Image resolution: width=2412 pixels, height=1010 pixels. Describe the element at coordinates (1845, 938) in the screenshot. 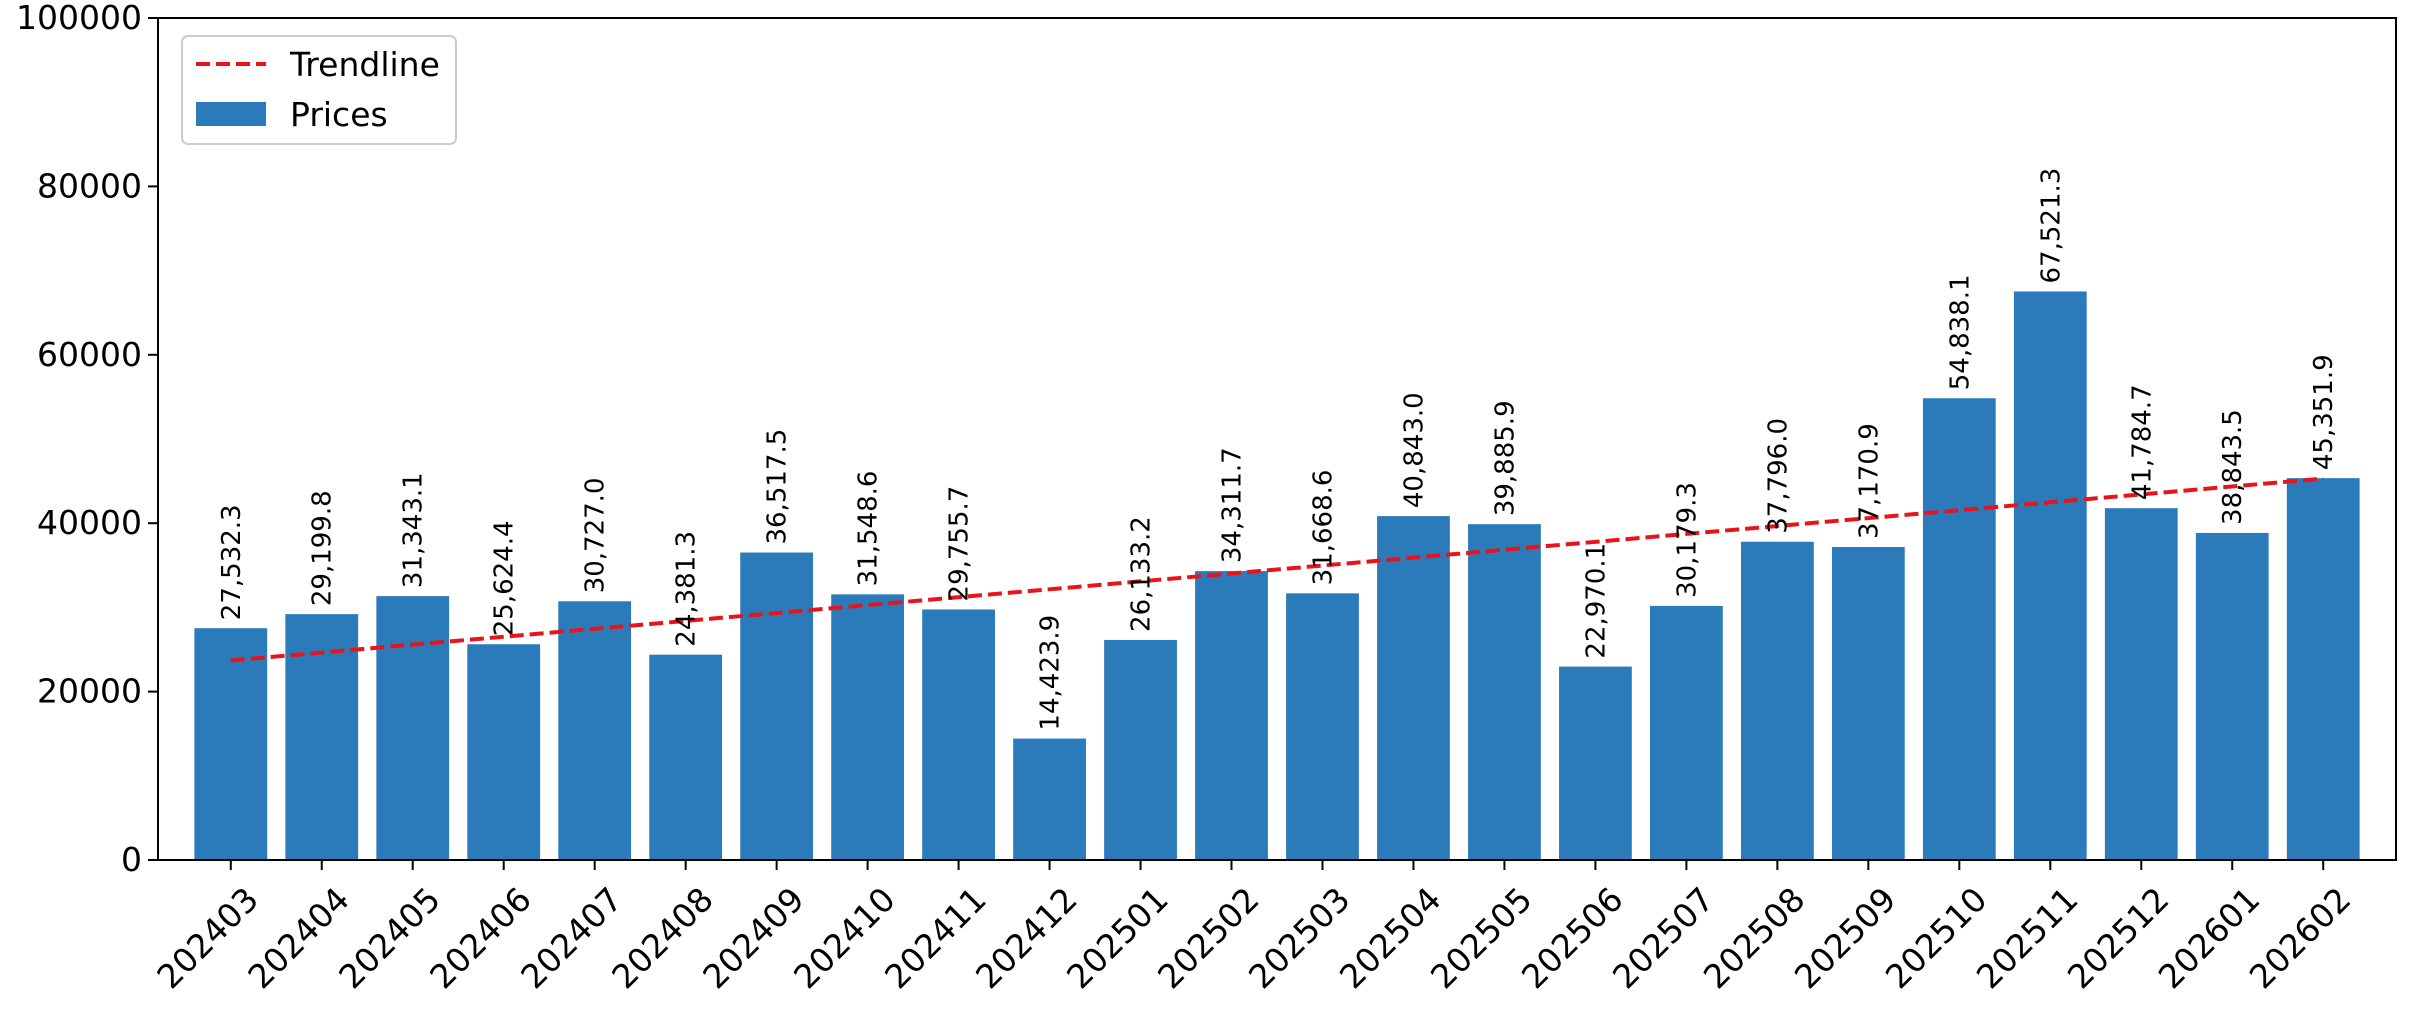

I see `x-tick-label: 202509` at that location.